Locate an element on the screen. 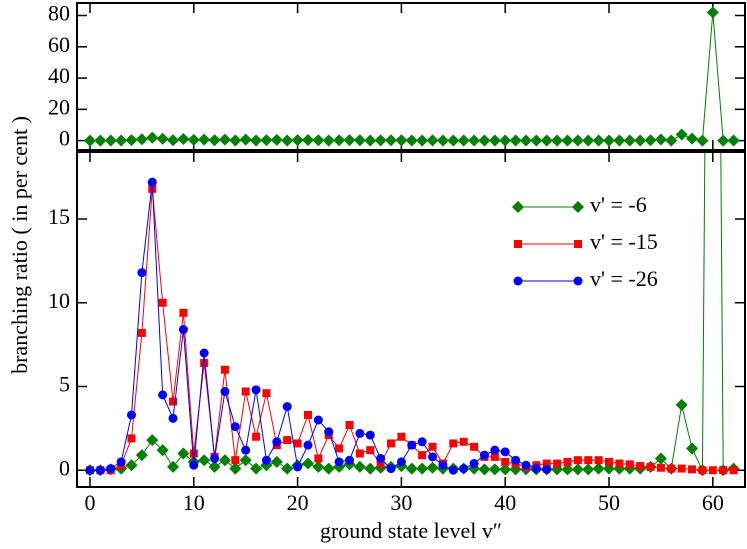 This screenshot has width=747, height=549. x-axis-label: ground state level v″ is located at coordinates (411, 530).